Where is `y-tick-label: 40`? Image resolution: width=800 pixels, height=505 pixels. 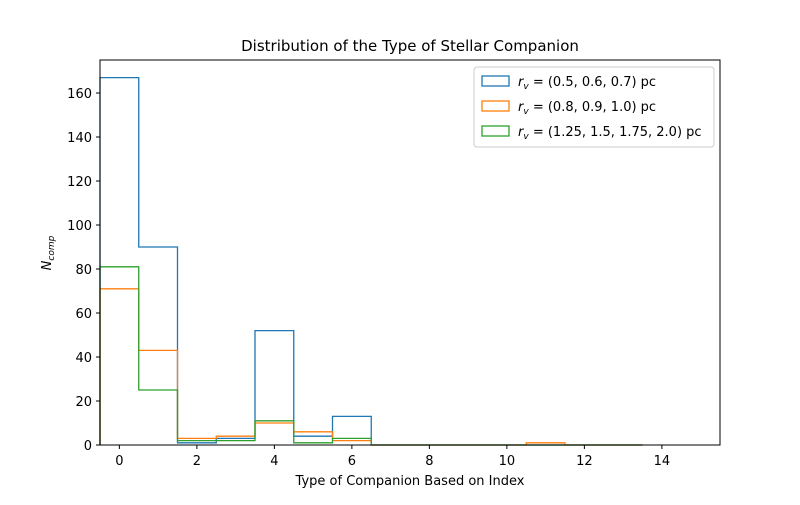 y-tick-label: 40 is located at coordinates (83, 358).